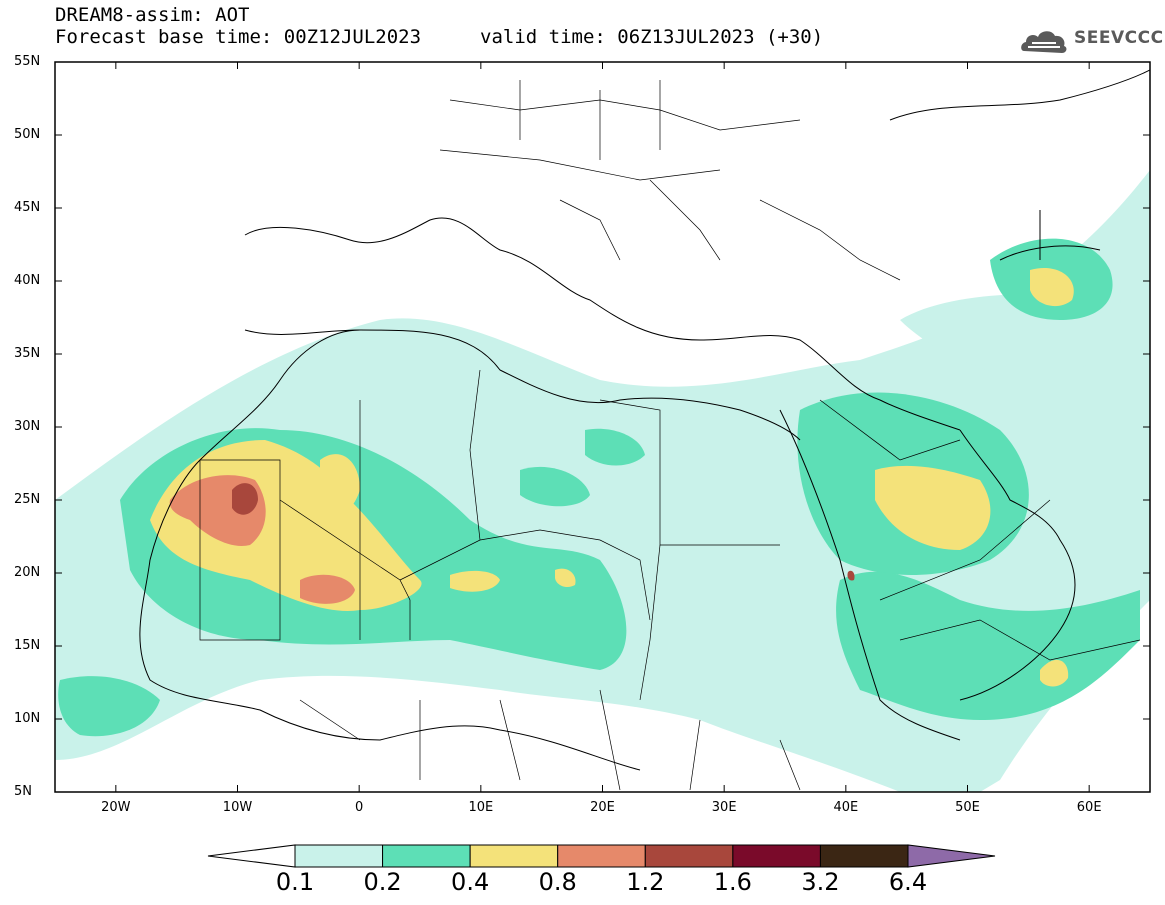 The width and height of the screenshot is (1165, 905). I want to click on lon-label: 20E, so click(602, 807).